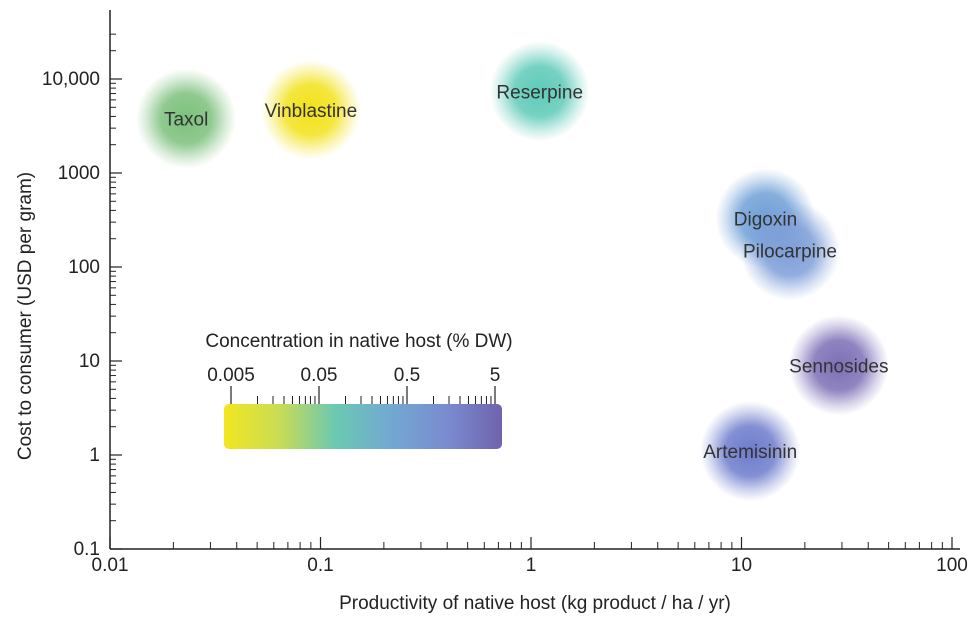 The width and height of the screenshot is (974, 618). I want to click on x-tick-label: 100, so click(952, 565).